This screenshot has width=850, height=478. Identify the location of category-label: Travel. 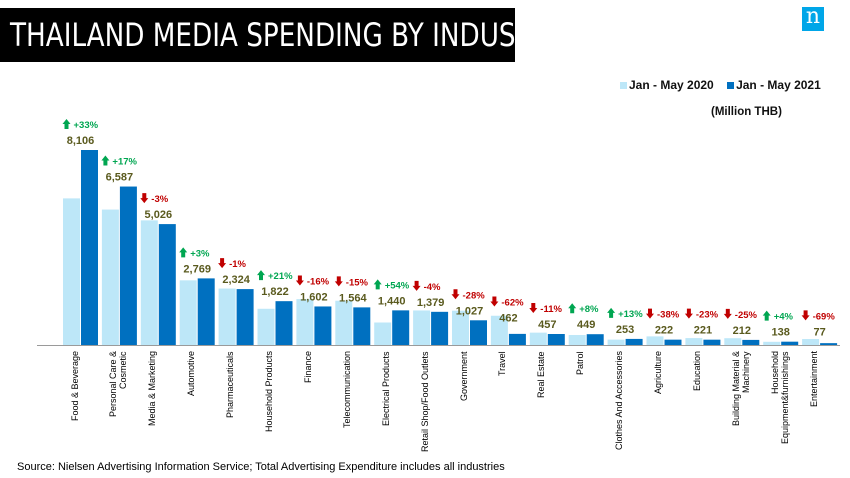
(502, 363).